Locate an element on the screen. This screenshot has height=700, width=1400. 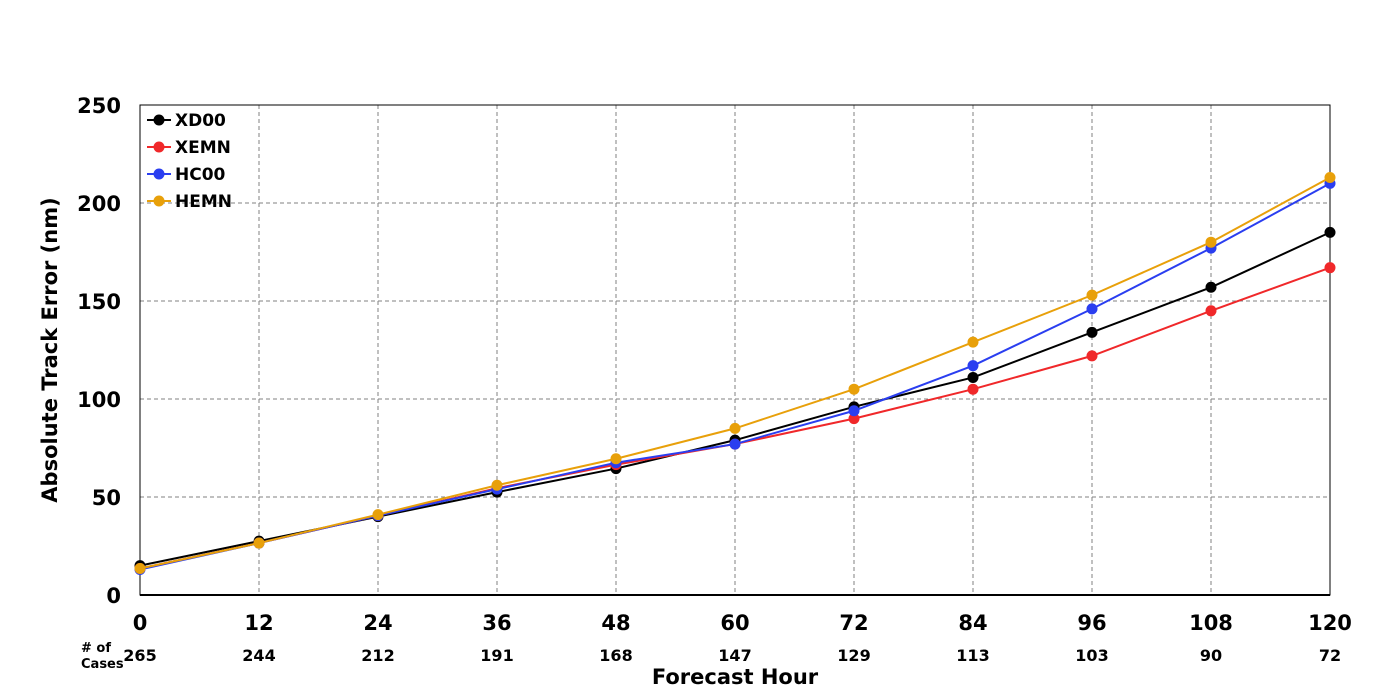
x-axis-title: Forecast Hour is located at coordinates (735, 677).